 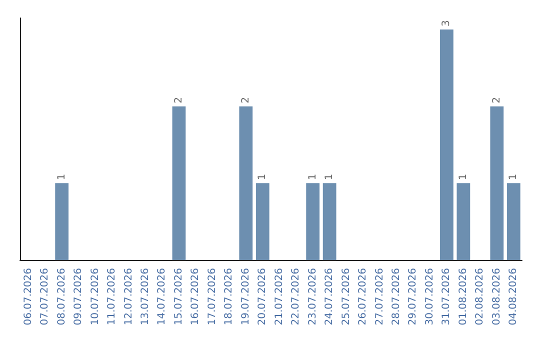 What do you see at coordinates (128, 297) in the screenshot?
I see `x-tick-label: 12.07.2026` at bounding box center [128, 297].